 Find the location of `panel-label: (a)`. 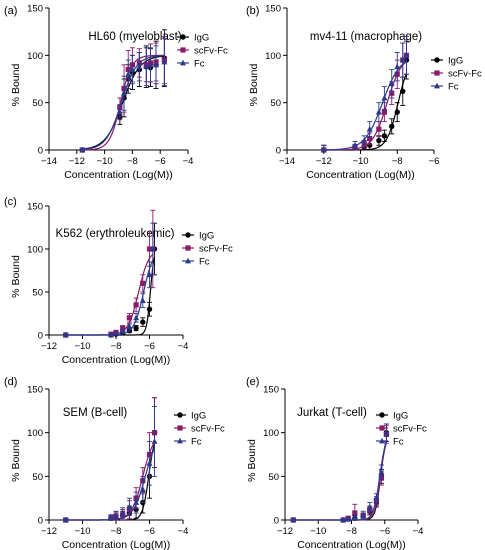

panel-label: (a) is located at coordinates (10, 11).